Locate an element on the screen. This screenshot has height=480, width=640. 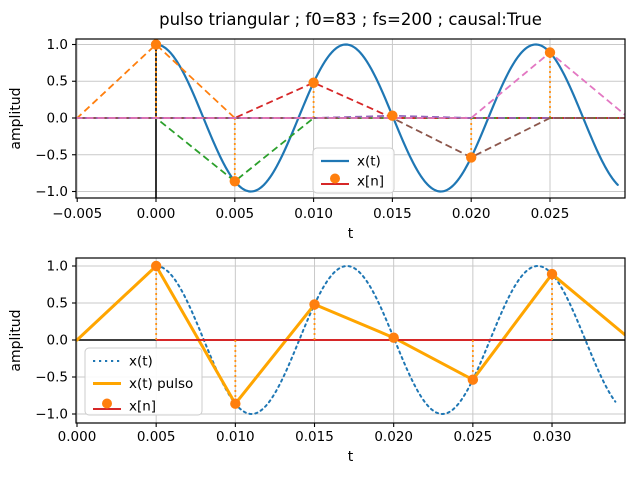
legend-box is located at coordinates (143, 381).